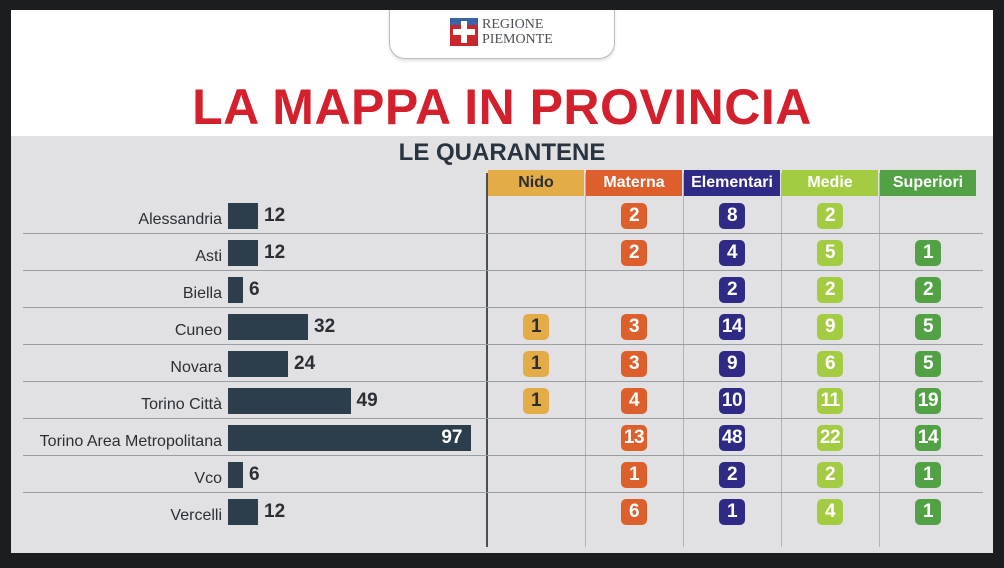  Describe the element at coordinates (258, 363) in the screenshot. I see `bar-novara` at that location.